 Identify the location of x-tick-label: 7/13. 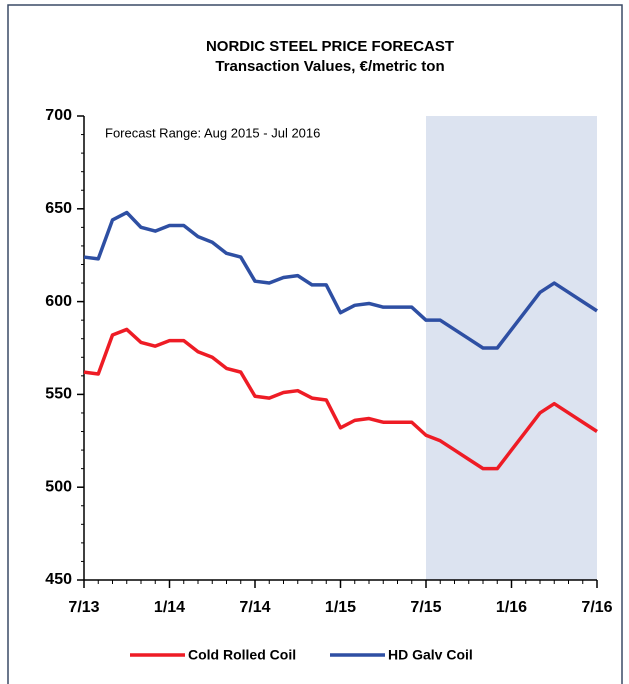
(83, 607).